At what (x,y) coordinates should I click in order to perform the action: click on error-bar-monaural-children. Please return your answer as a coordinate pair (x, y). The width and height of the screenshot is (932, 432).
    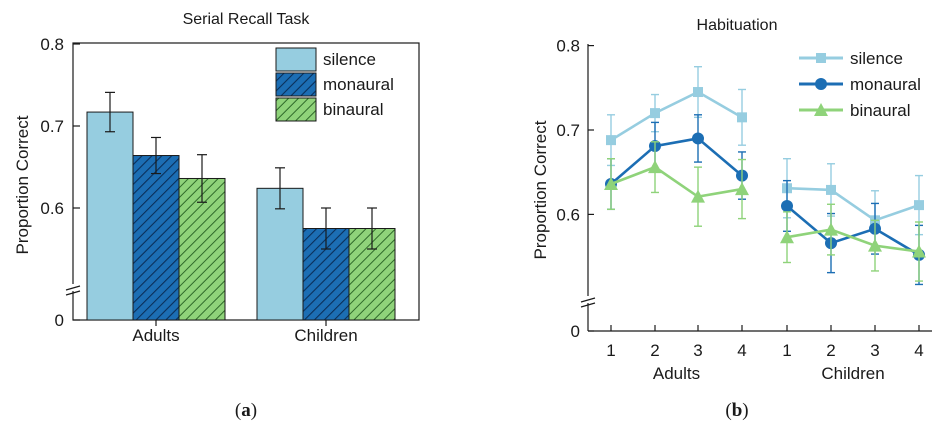
    Looking at the image, I should click on (326, 228).